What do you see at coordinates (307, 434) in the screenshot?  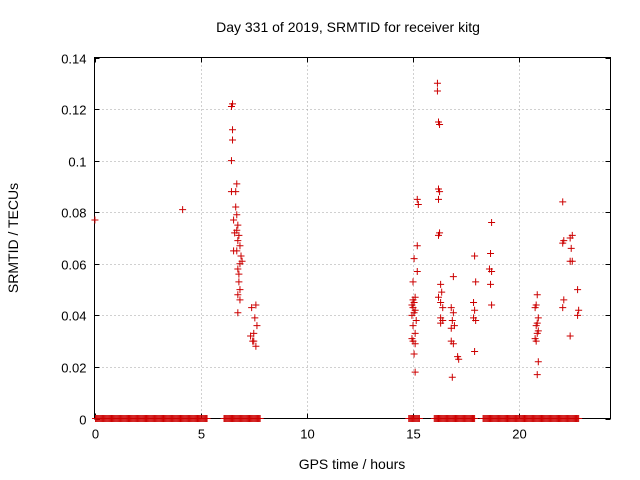 I see `x-tick-label: 10` at bounding box center [307, 434].